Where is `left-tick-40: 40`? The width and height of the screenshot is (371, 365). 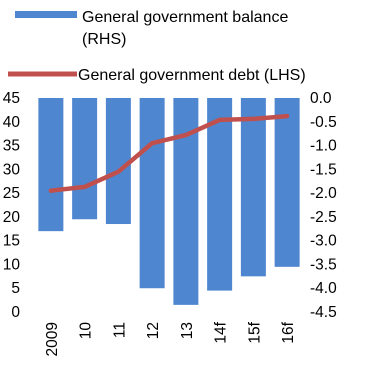
left-tick-40: 40 is located at coordinates (12, 122).